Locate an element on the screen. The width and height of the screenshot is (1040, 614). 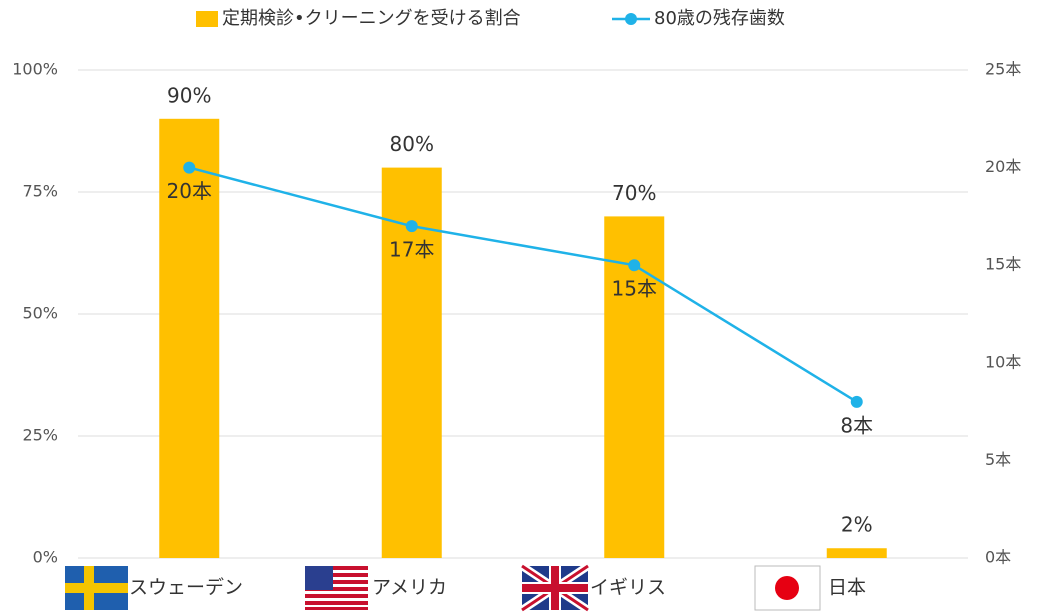
y-tick-label: 75% is located at coordinates (40, 191).